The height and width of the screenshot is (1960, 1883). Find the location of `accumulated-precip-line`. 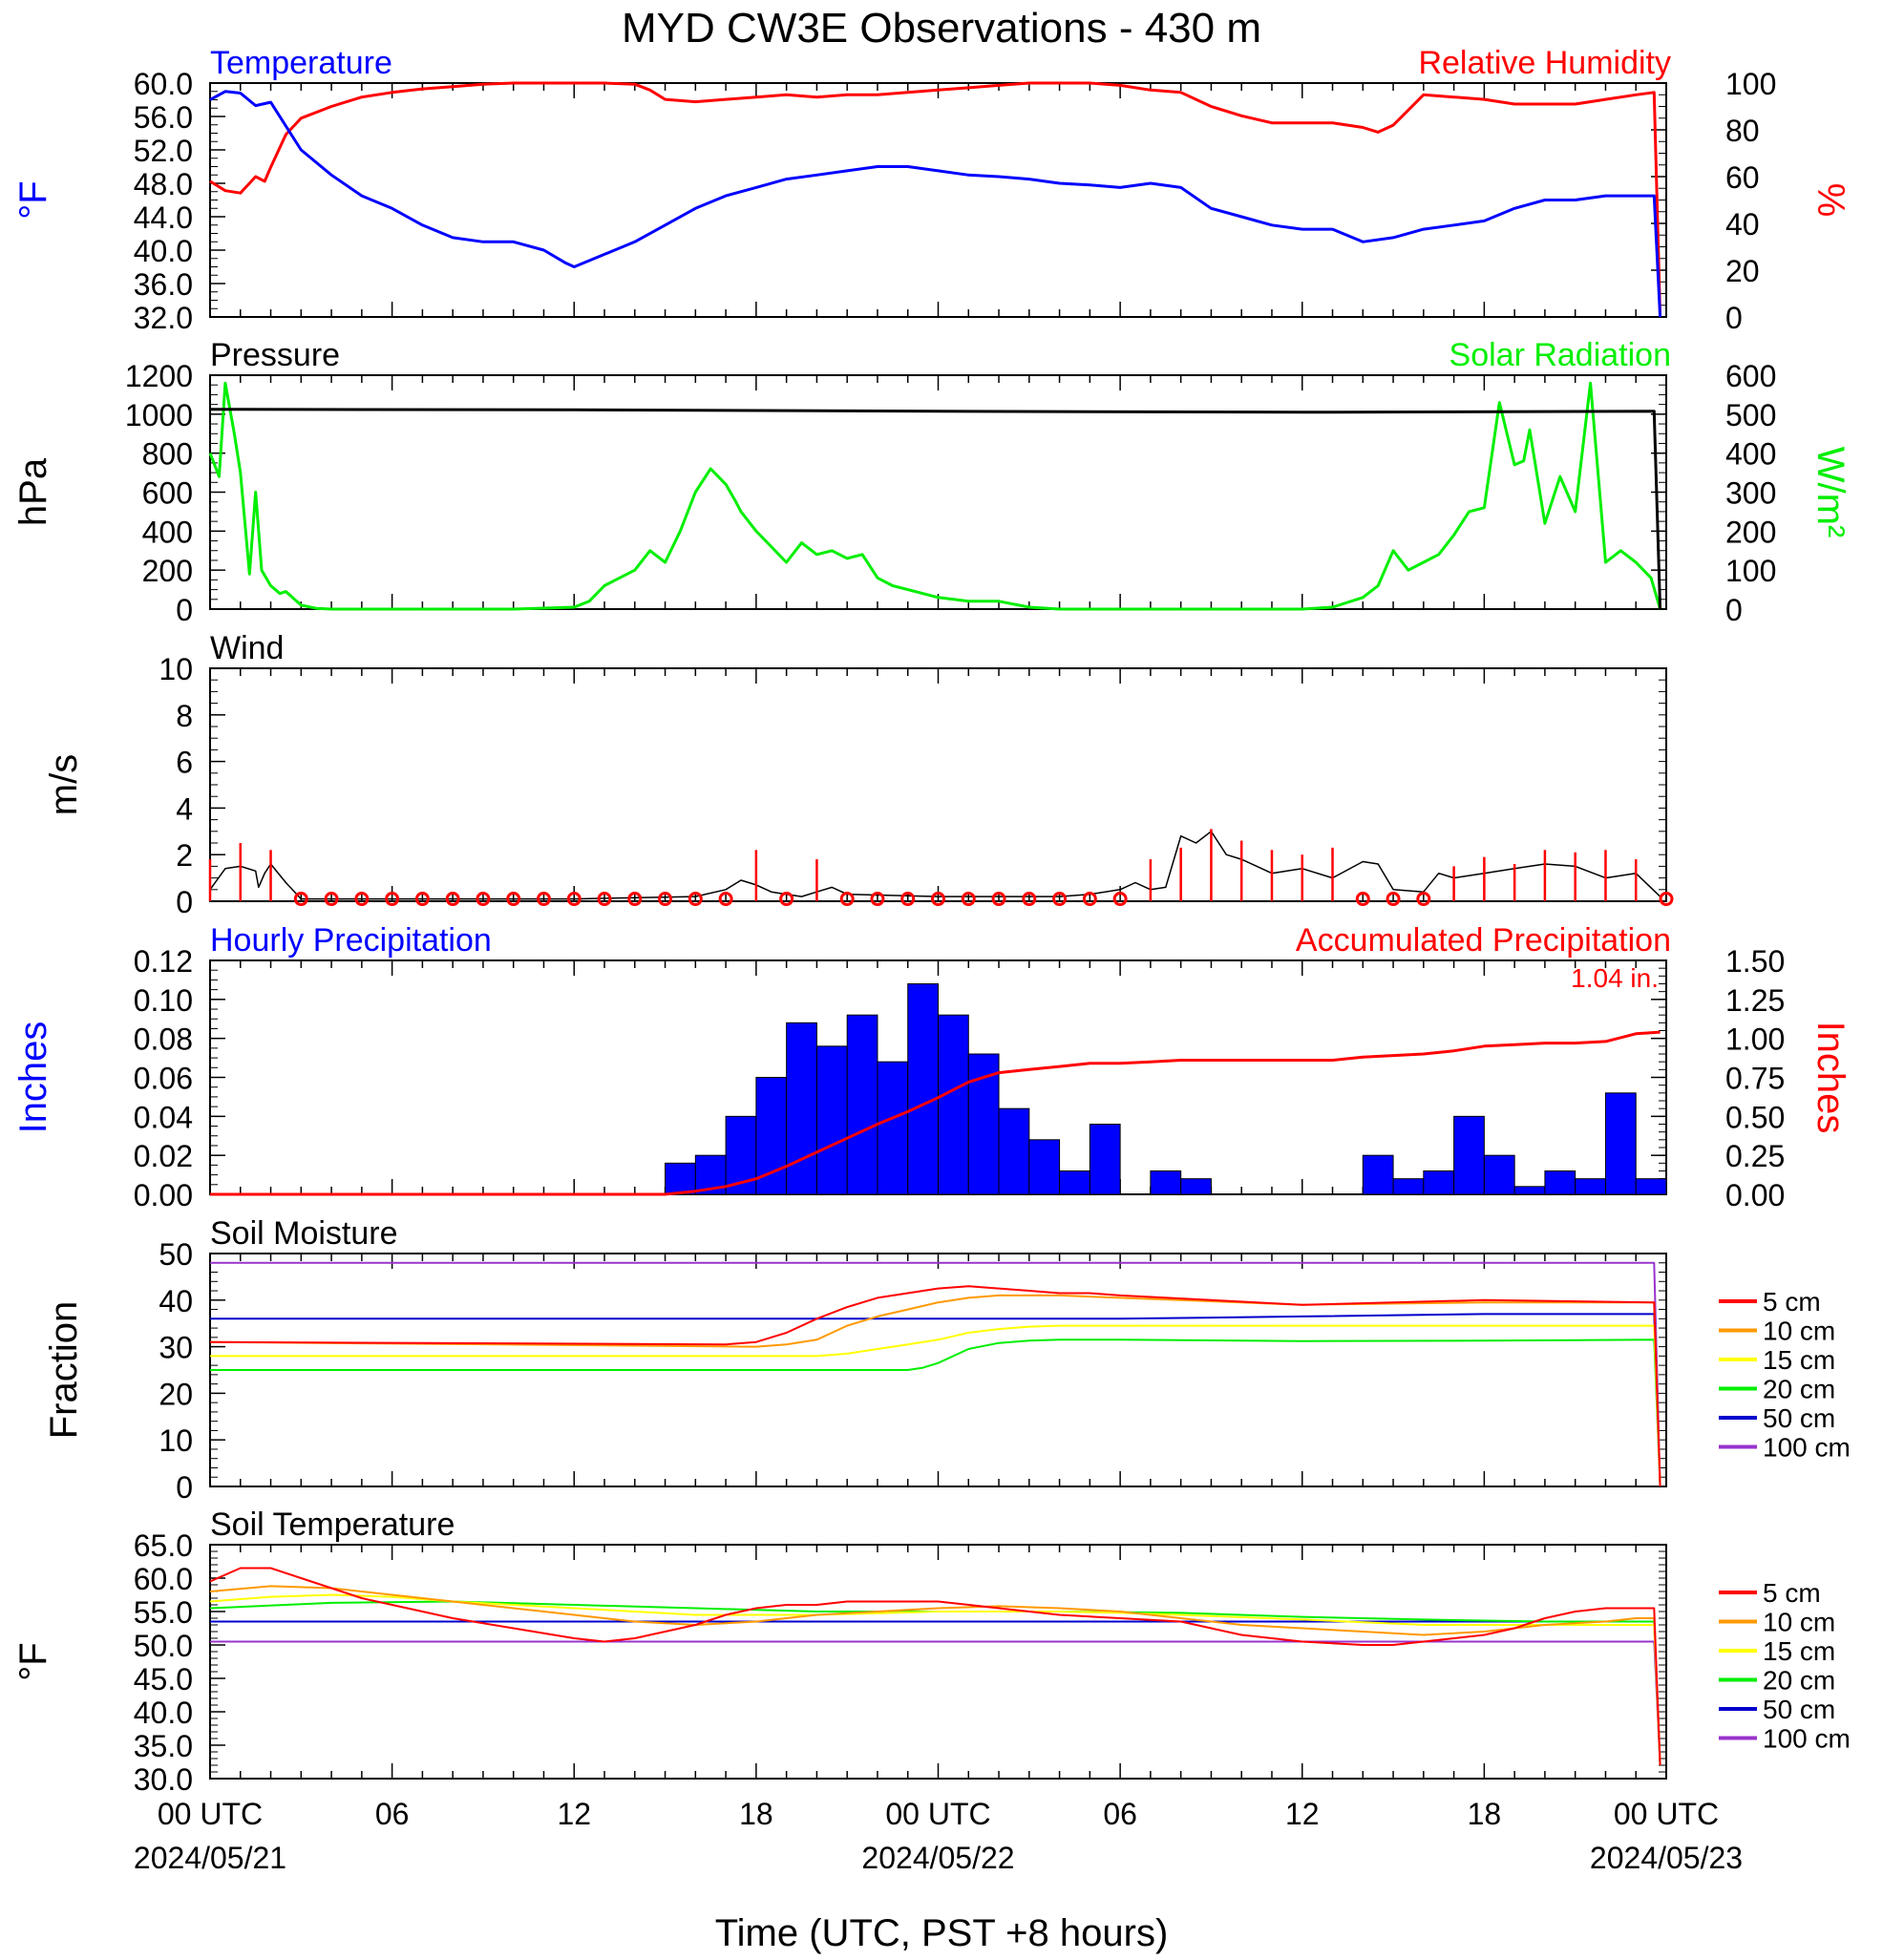

accumulated-precip-line is located at coordinates (935, 1113).